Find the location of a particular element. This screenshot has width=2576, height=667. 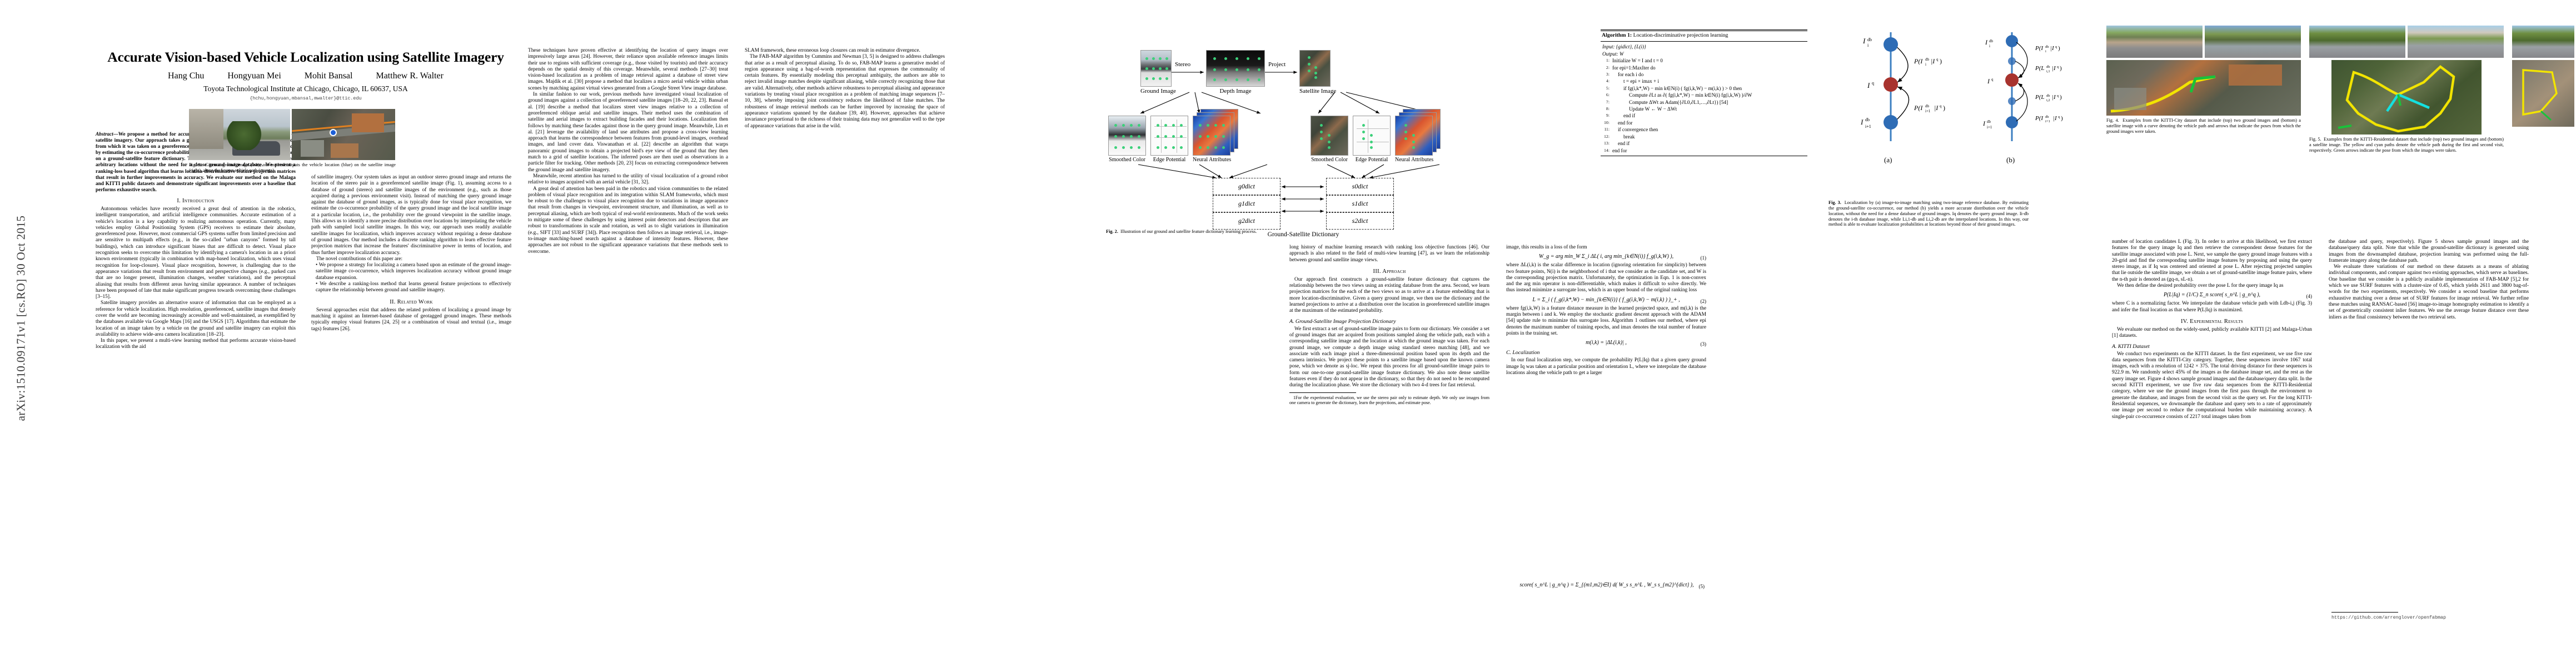

neural-attributes-sat-thumb is located at coordinates (1414, 136).